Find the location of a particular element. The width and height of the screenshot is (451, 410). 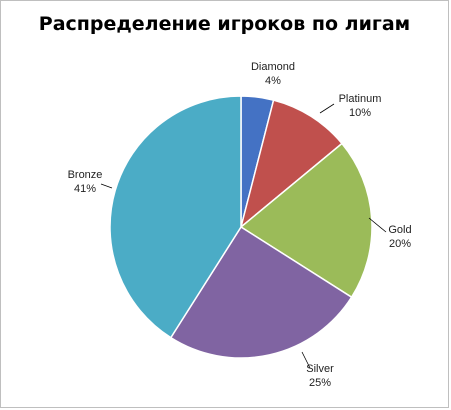

pie-slice-gold is located at coordinates (306, 220).